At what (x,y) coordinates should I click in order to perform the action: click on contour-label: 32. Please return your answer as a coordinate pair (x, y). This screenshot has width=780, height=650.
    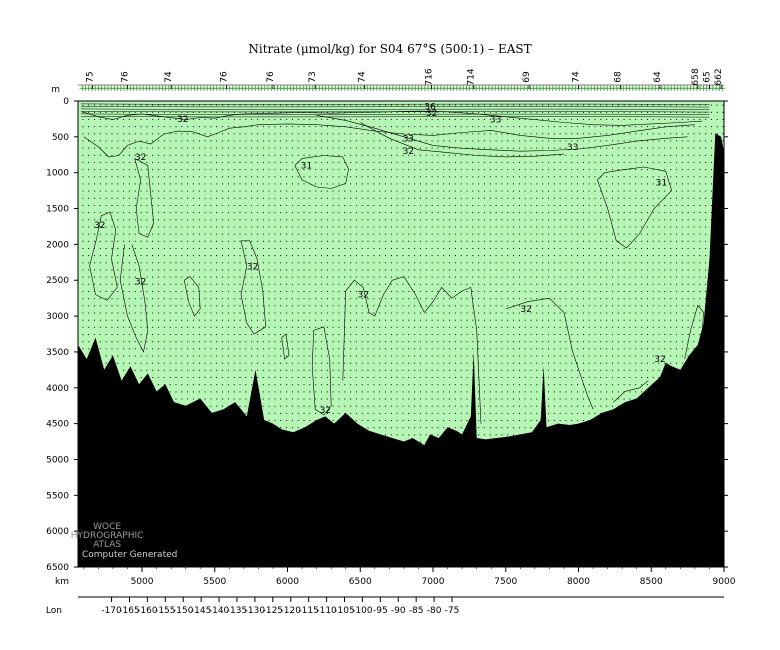
    Looking at the image, I should click on (525, 310).